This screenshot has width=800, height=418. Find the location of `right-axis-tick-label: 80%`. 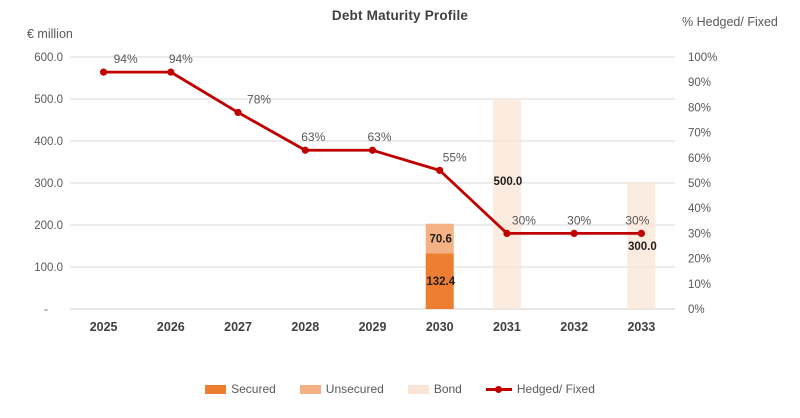

right-axis-tick-label: 80% is located at coordinates (699, 108).